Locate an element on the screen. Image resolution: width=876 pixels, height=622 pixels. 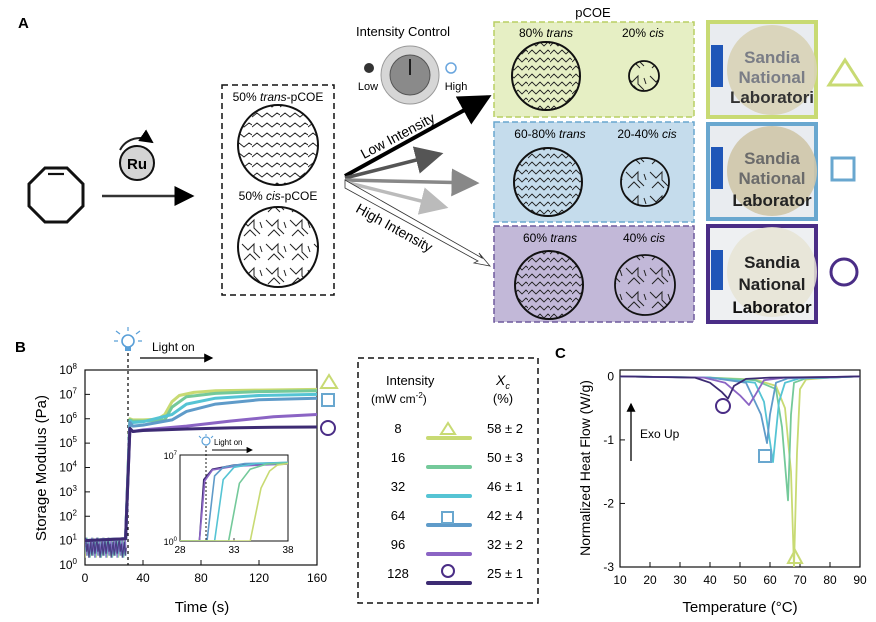
low-label: Low is located at coordinates (368, 87).